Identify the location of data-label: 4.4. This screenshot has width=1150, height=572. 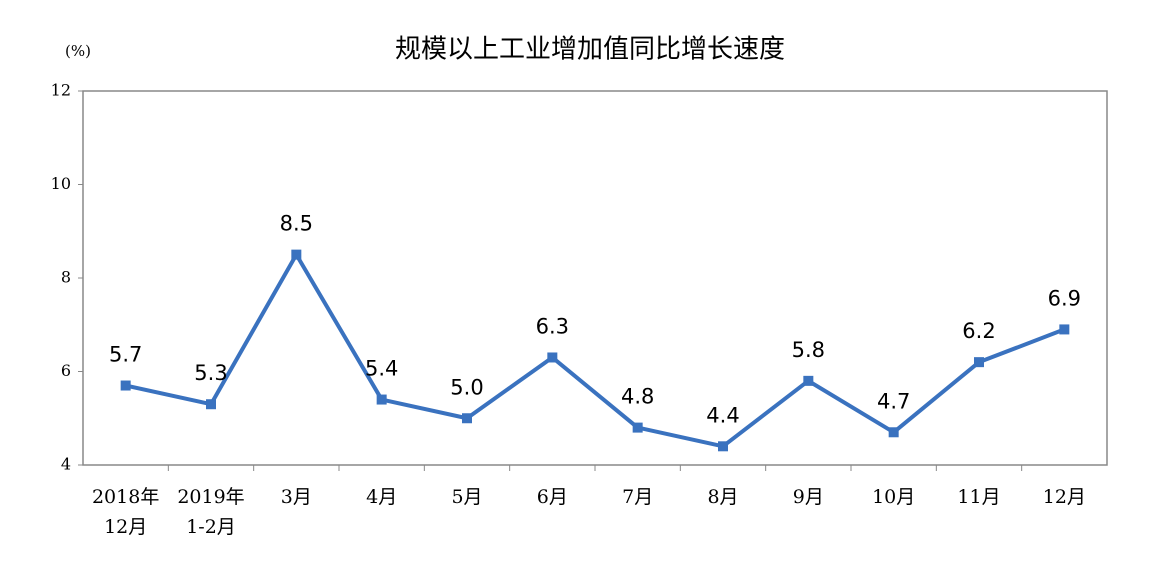
(722, 415).